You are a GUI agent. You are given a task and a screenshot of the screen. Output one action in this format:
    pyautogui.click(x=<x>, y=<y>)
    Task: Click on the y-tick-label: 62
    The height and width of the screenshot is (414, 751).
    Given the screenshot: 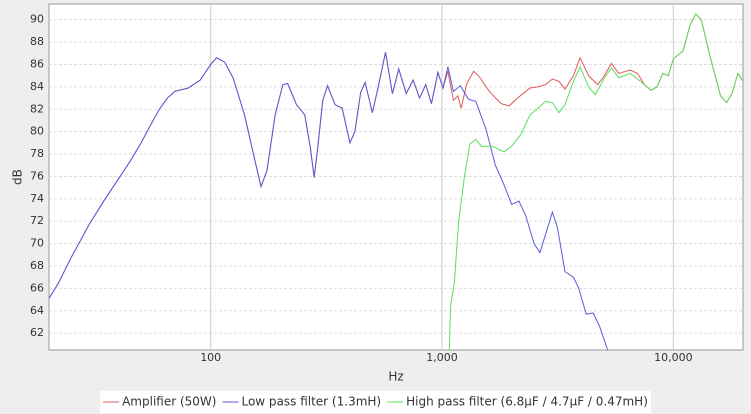 What is the action you would take?
    pyautogui.click(x=37, y=332)
    